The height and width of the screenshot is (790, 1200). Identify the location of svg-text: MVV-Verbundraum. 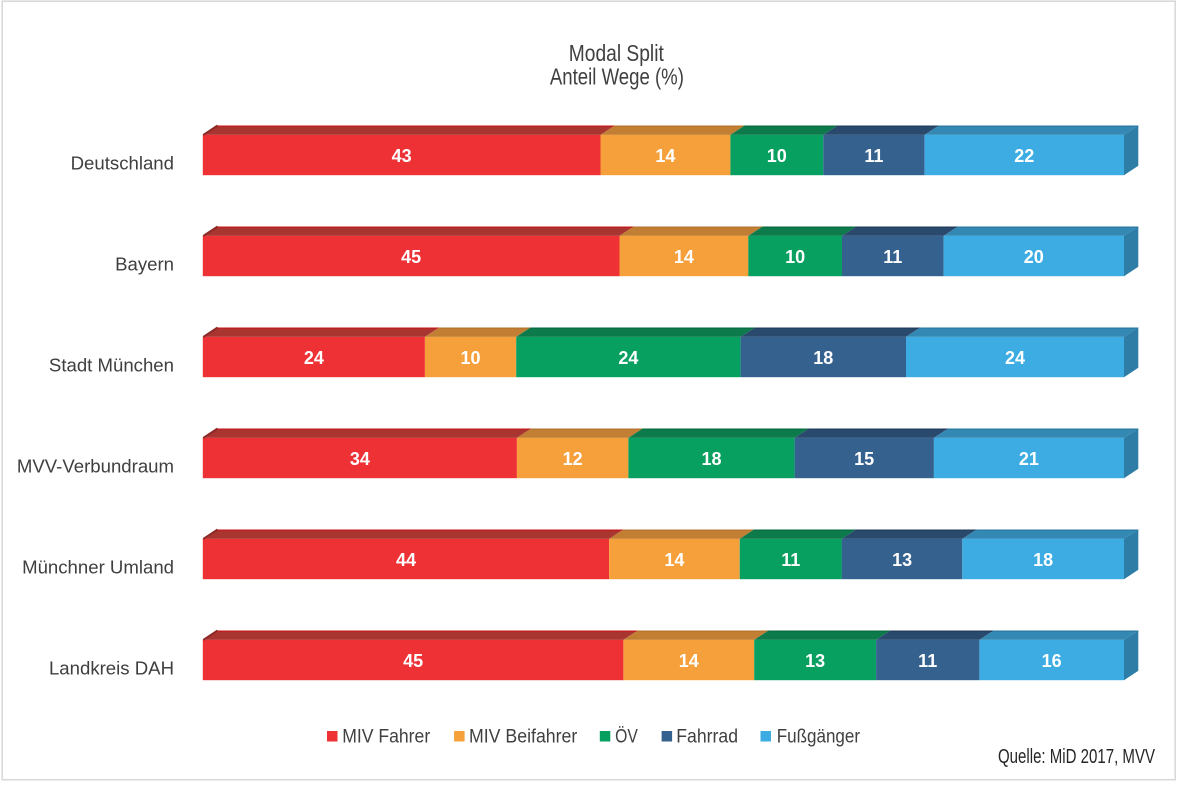
(95, 466).